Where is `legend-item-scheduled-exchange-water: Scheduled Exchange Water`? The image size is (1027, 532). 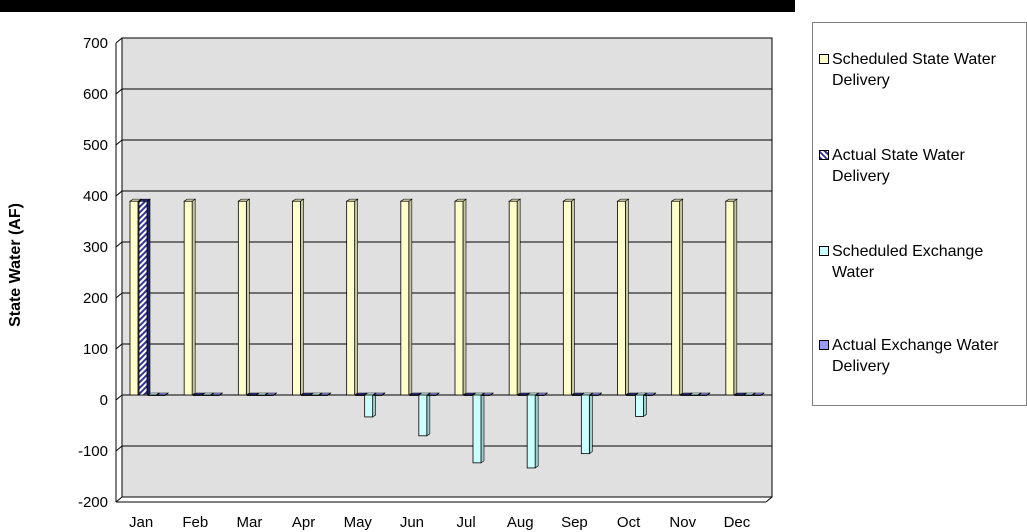
legend-item-scheduled-exchange-water: Scheduled Exchange Water is located at coordinates (922, 262).